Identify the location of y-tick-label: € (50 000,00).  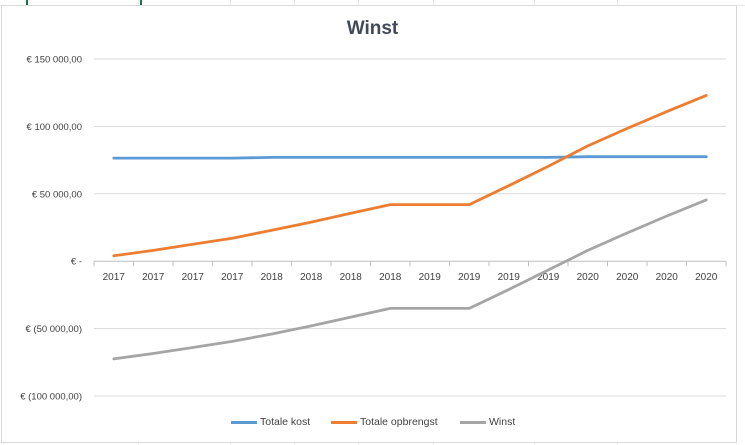
(53, 329).